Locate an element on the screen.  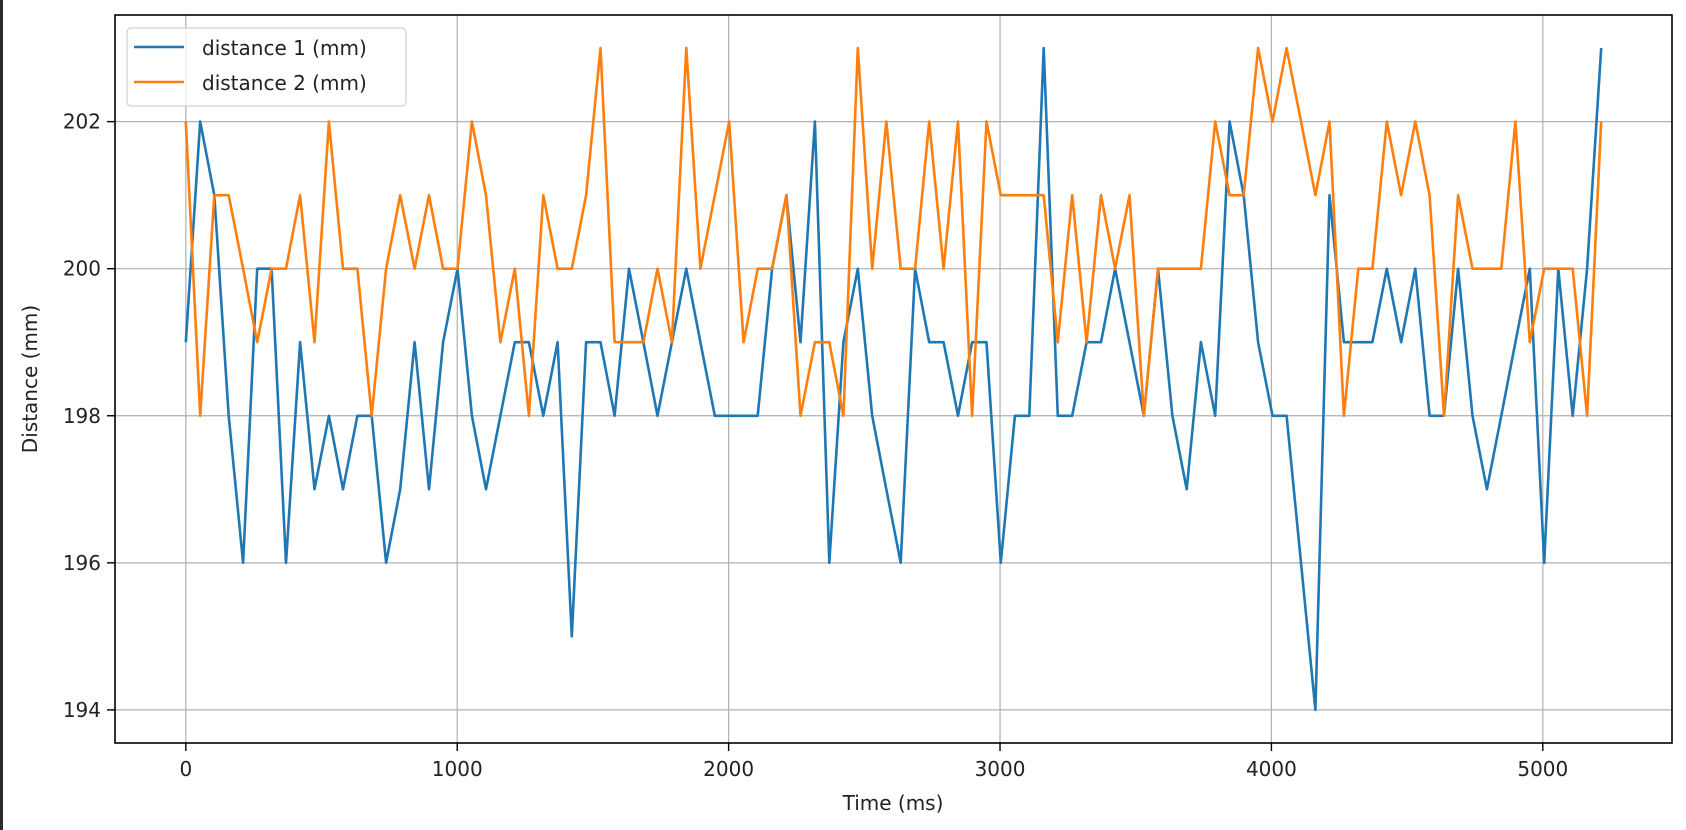
y-tick-label: 198 is located at coordinates (82, 416).